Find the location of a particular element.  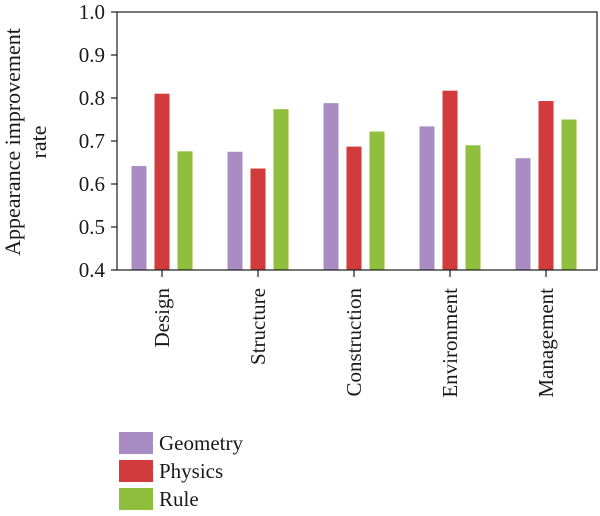

bar-geometry-design is located at coordinates (139, 217).